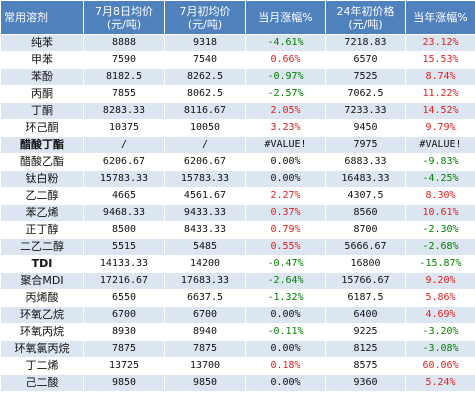 This screenshot has height=418, width=475. I want to click on cell-price-jul-start: 9433.33, so click(205, 213).